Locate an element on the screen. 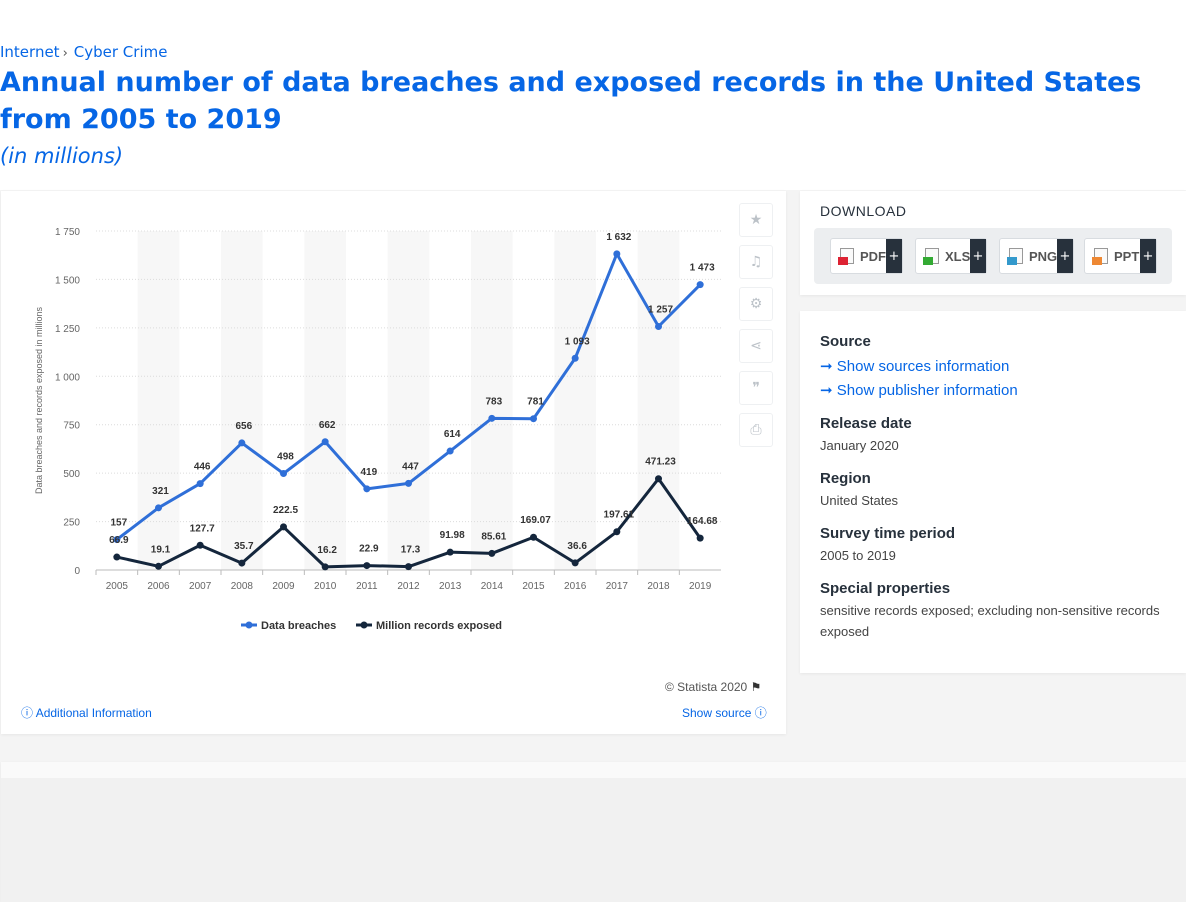 The image size is (1186, 902). x-tick-label: 2009 is located at coordinates (283, 586).